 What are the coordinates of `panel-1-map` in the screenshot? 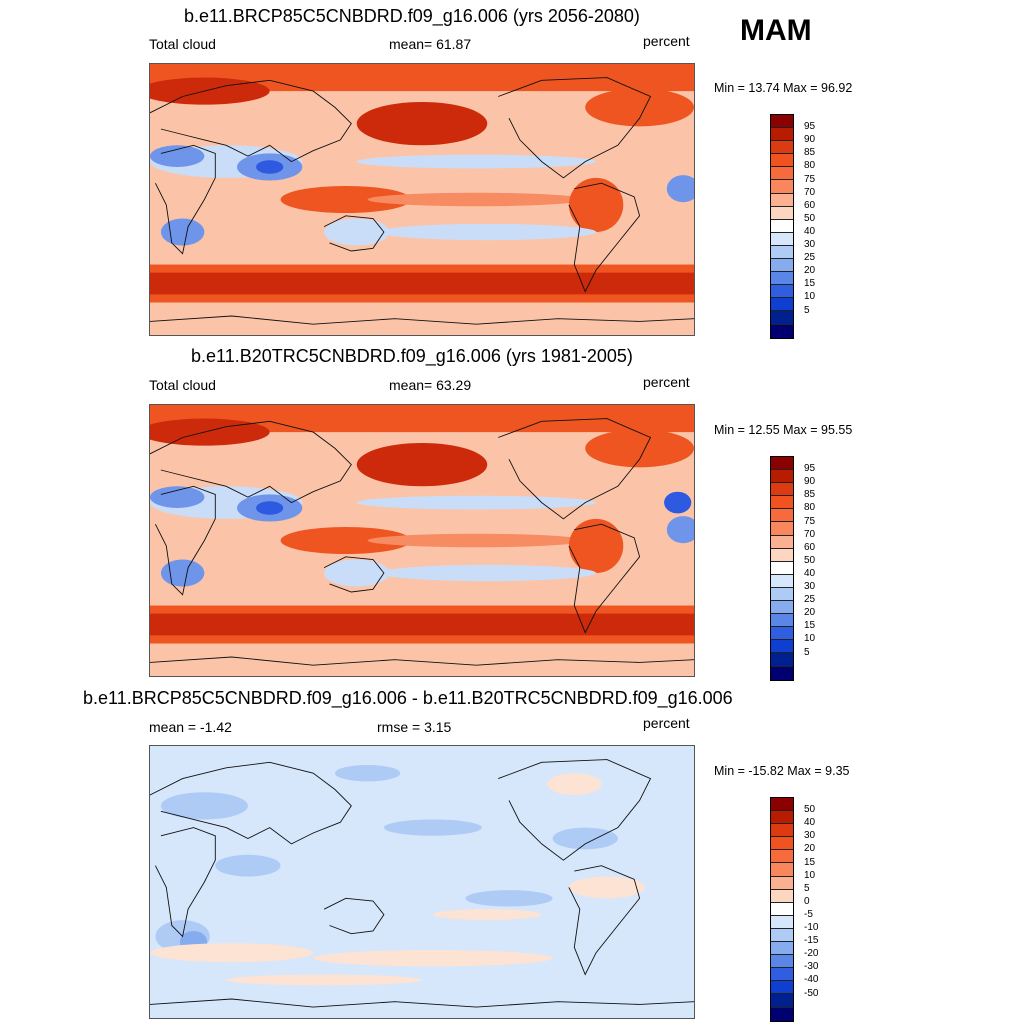 It's located at (422, 199).